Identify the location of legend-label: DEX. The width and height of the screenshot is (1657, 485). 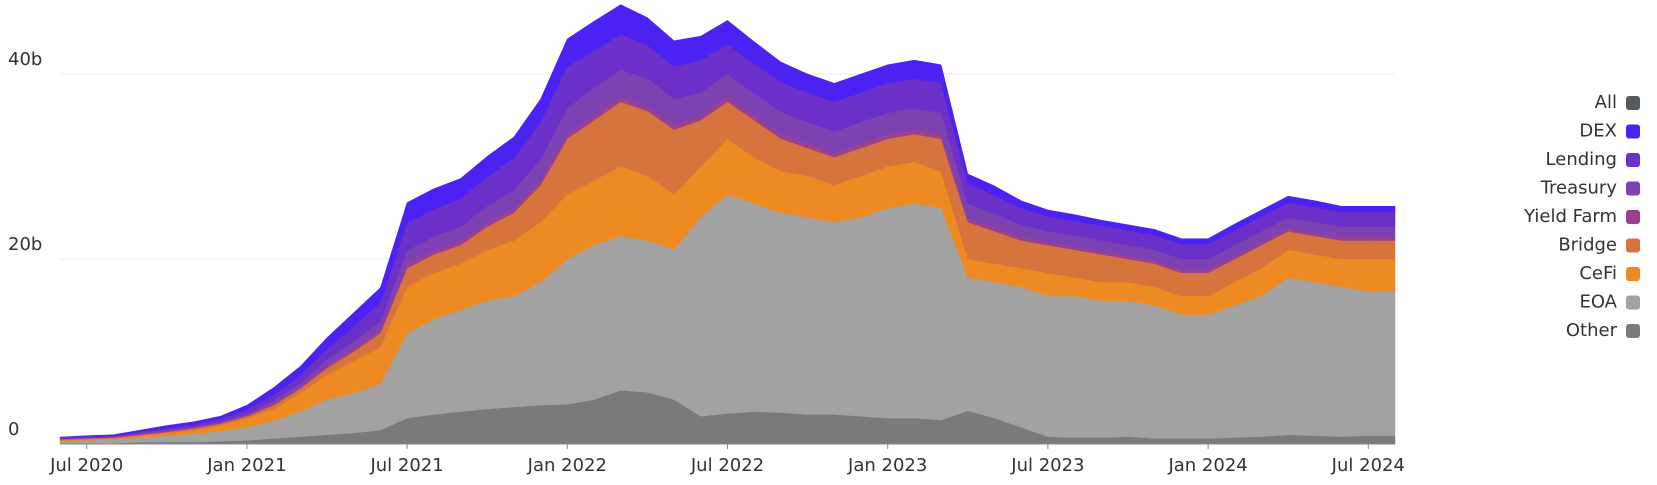
(1598, 131).